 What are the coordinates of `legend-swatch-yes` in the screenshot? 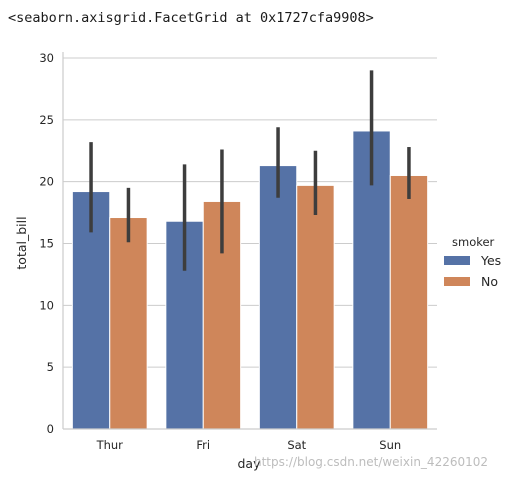 It's located at (457, 260).